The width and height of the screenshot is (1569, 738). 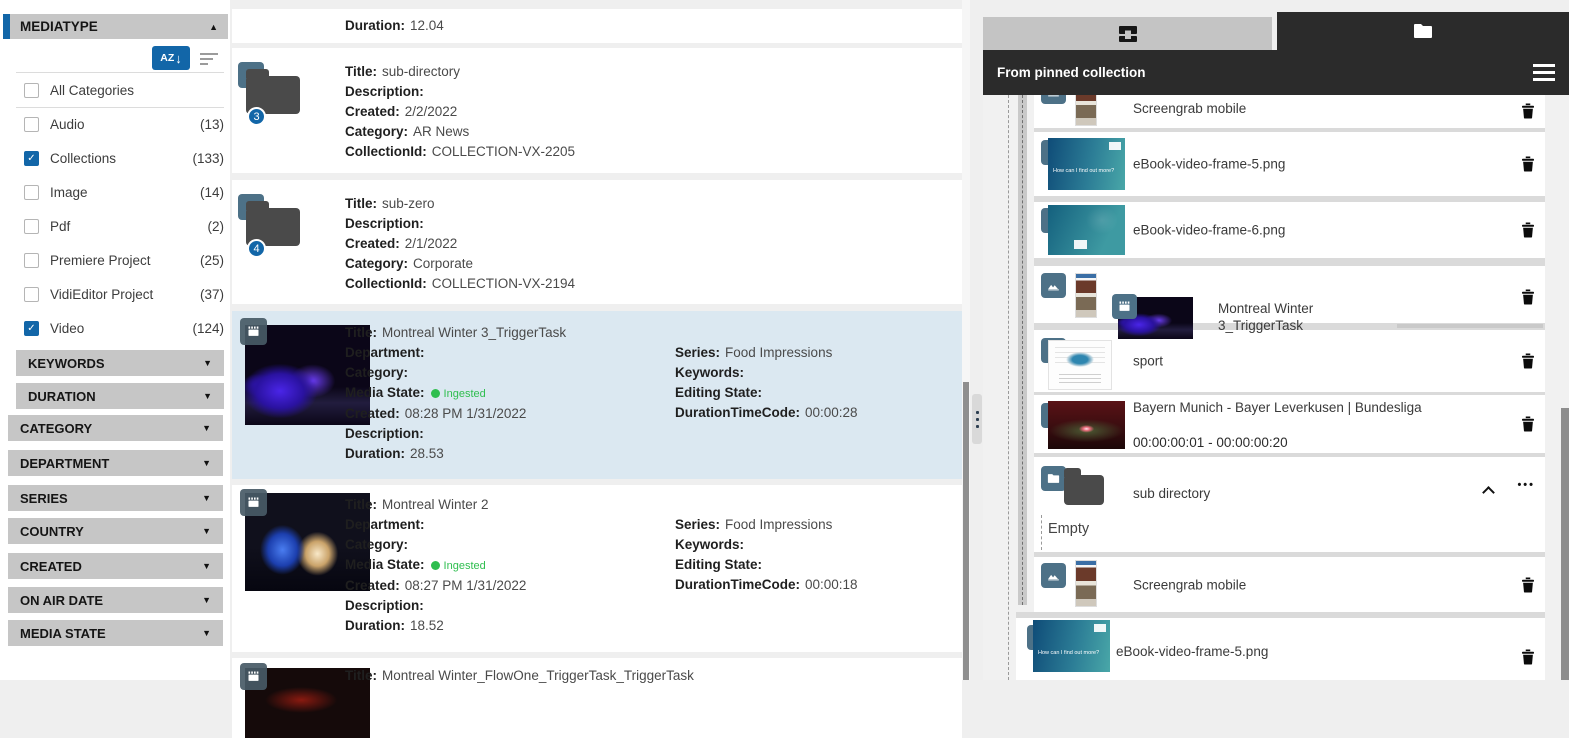 I want to click on result-card-partial-top: Duration: 12.04, so click(x=597, y=26).